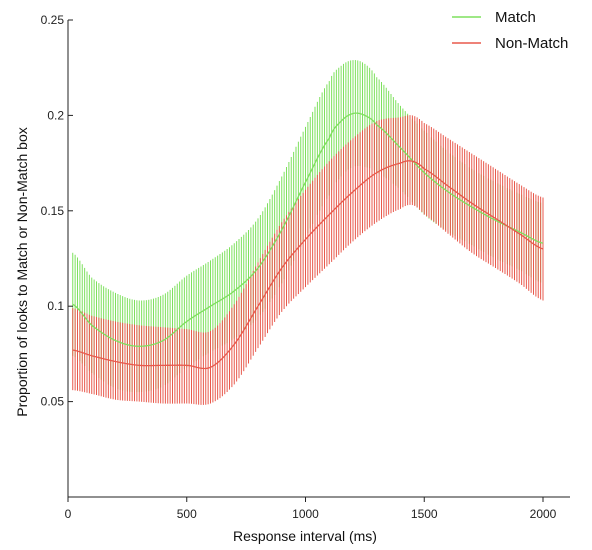 This screenshot has height=550, width=592. Describe the element at coordinates (53, 402) in the screenshot. I see `y-tick-label: 0.05` at that location.